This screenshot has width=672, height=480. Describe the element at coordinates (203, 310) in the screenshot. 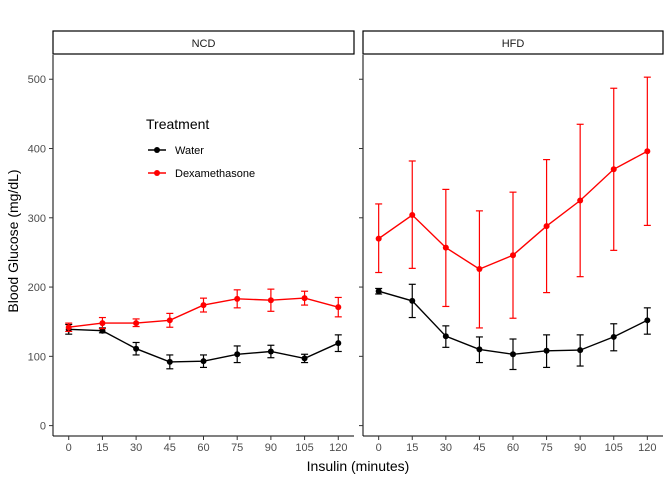

I see `series-dexamethasone` at that location.